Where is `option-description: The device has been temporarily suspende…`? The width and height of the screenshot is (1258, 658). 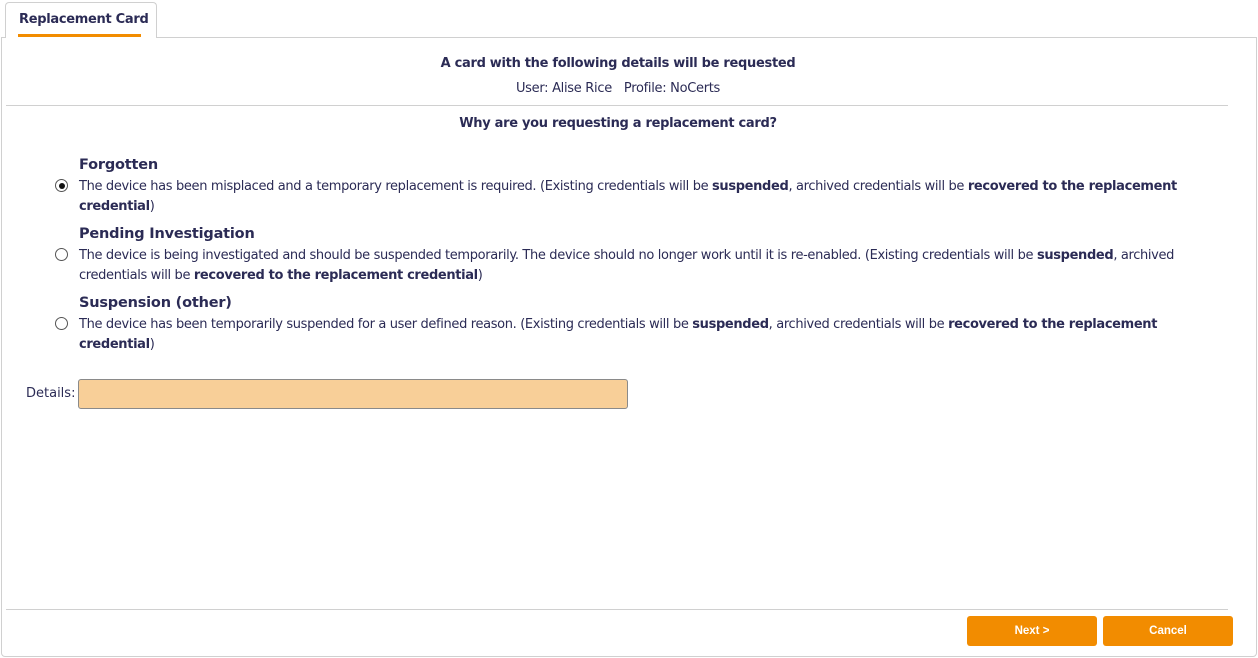 option-description: The device has been temporarily suspende… is located at coordinates (618, 334).